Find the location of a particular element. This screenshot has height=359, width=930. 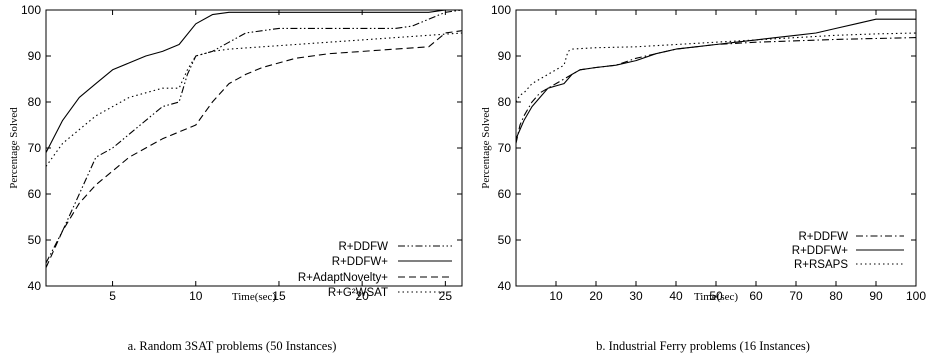

series-line-r-ddfw- is located at coordinates (715, 79).